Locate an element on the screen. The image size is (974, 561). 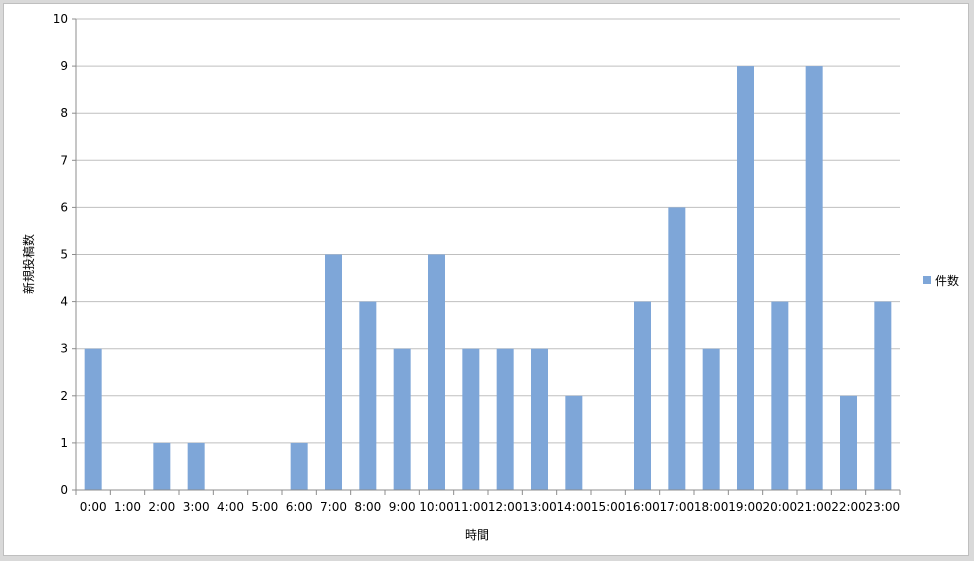
y-tick-label: 0 is located at coordinates (64, 490).